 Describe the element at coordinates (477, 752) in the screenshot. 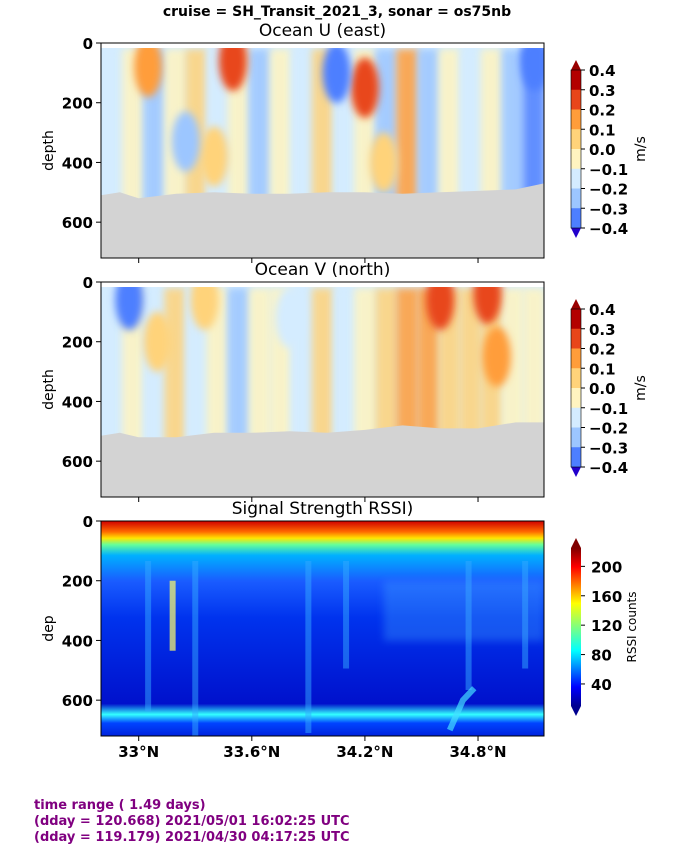

I see `x-tick-label: 34.8°N` at that location.